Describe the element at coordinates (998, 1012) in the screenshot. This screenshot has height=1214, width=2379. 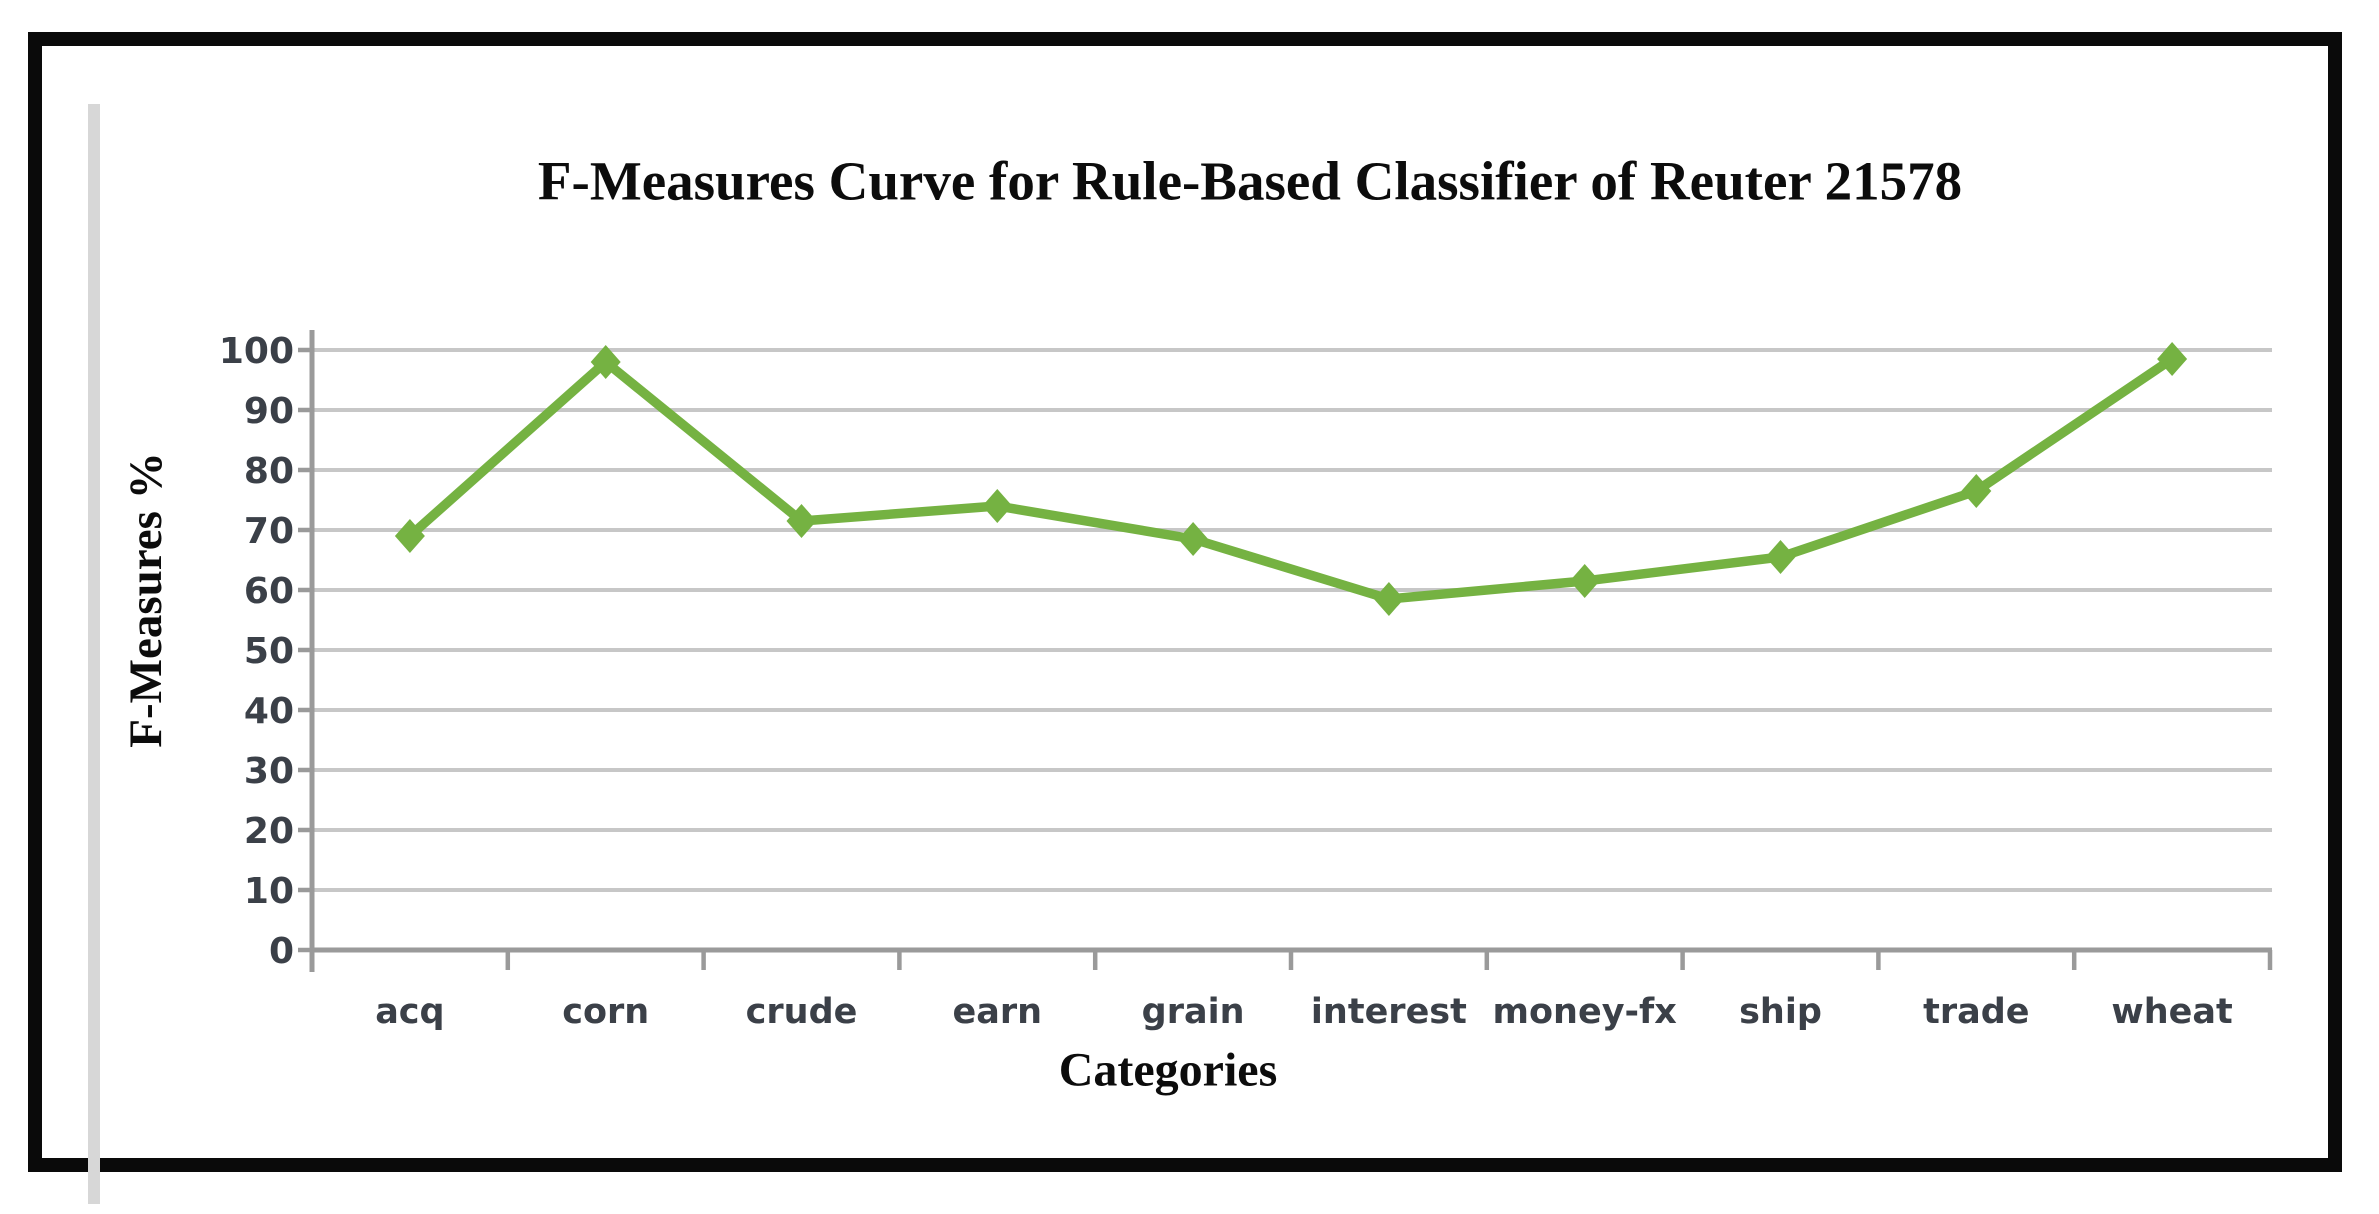
I see `x-tick-label: earn` at that location.